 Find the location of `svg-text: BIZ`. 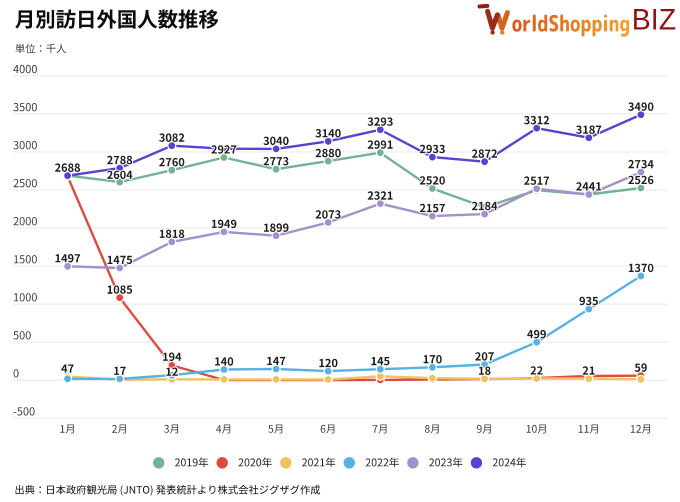

svg-text: BIZ is located at coordinates (654, 20).